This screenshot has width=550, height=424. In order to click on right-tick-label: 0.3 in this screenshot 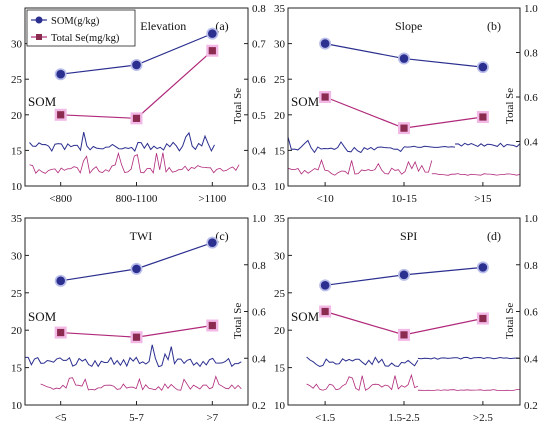, I will do `click(259, 187)`.